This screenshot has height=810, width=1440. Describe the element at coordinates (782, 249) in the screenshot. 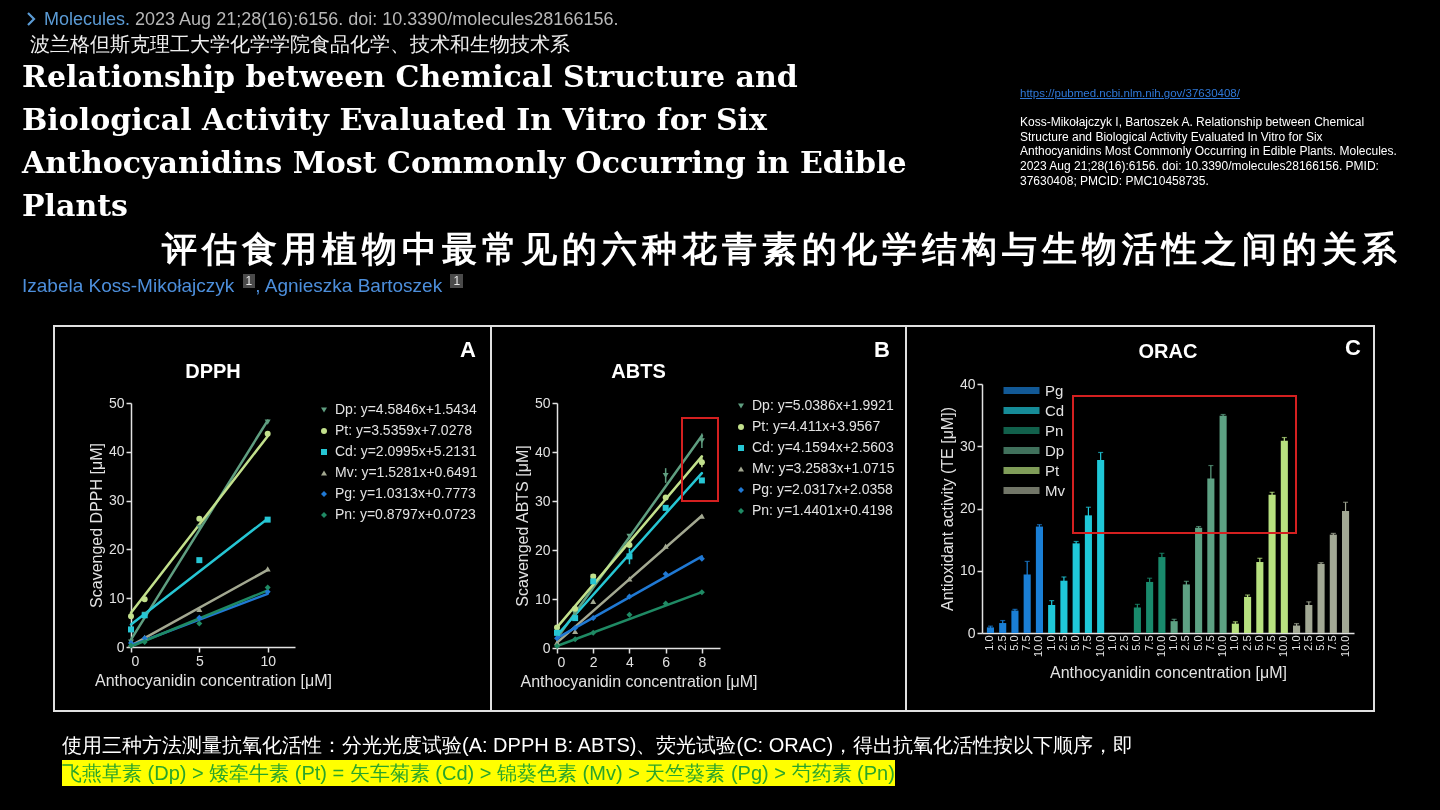

I see `text: 评估食用植物中最常见的六种花青素的化学结构与生物活性之间的关系` at that location.